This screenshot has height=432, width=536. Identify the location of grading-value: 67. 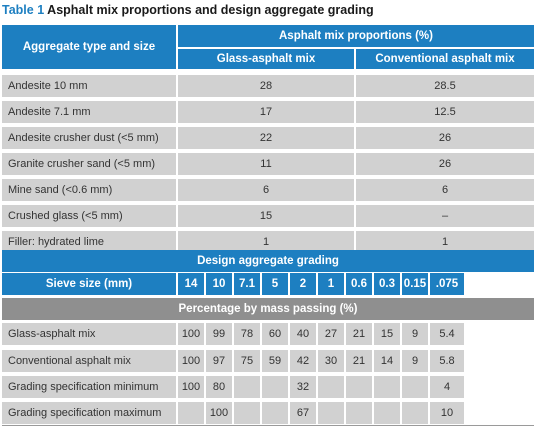
(303, 413).